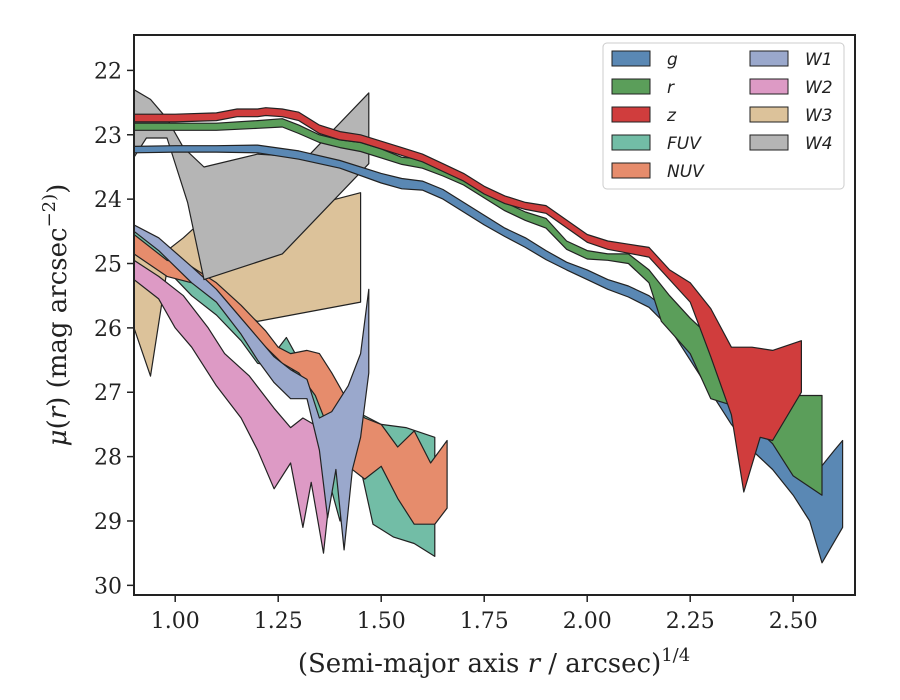  I want to click on legend-swatch-z, so click(631, 114).